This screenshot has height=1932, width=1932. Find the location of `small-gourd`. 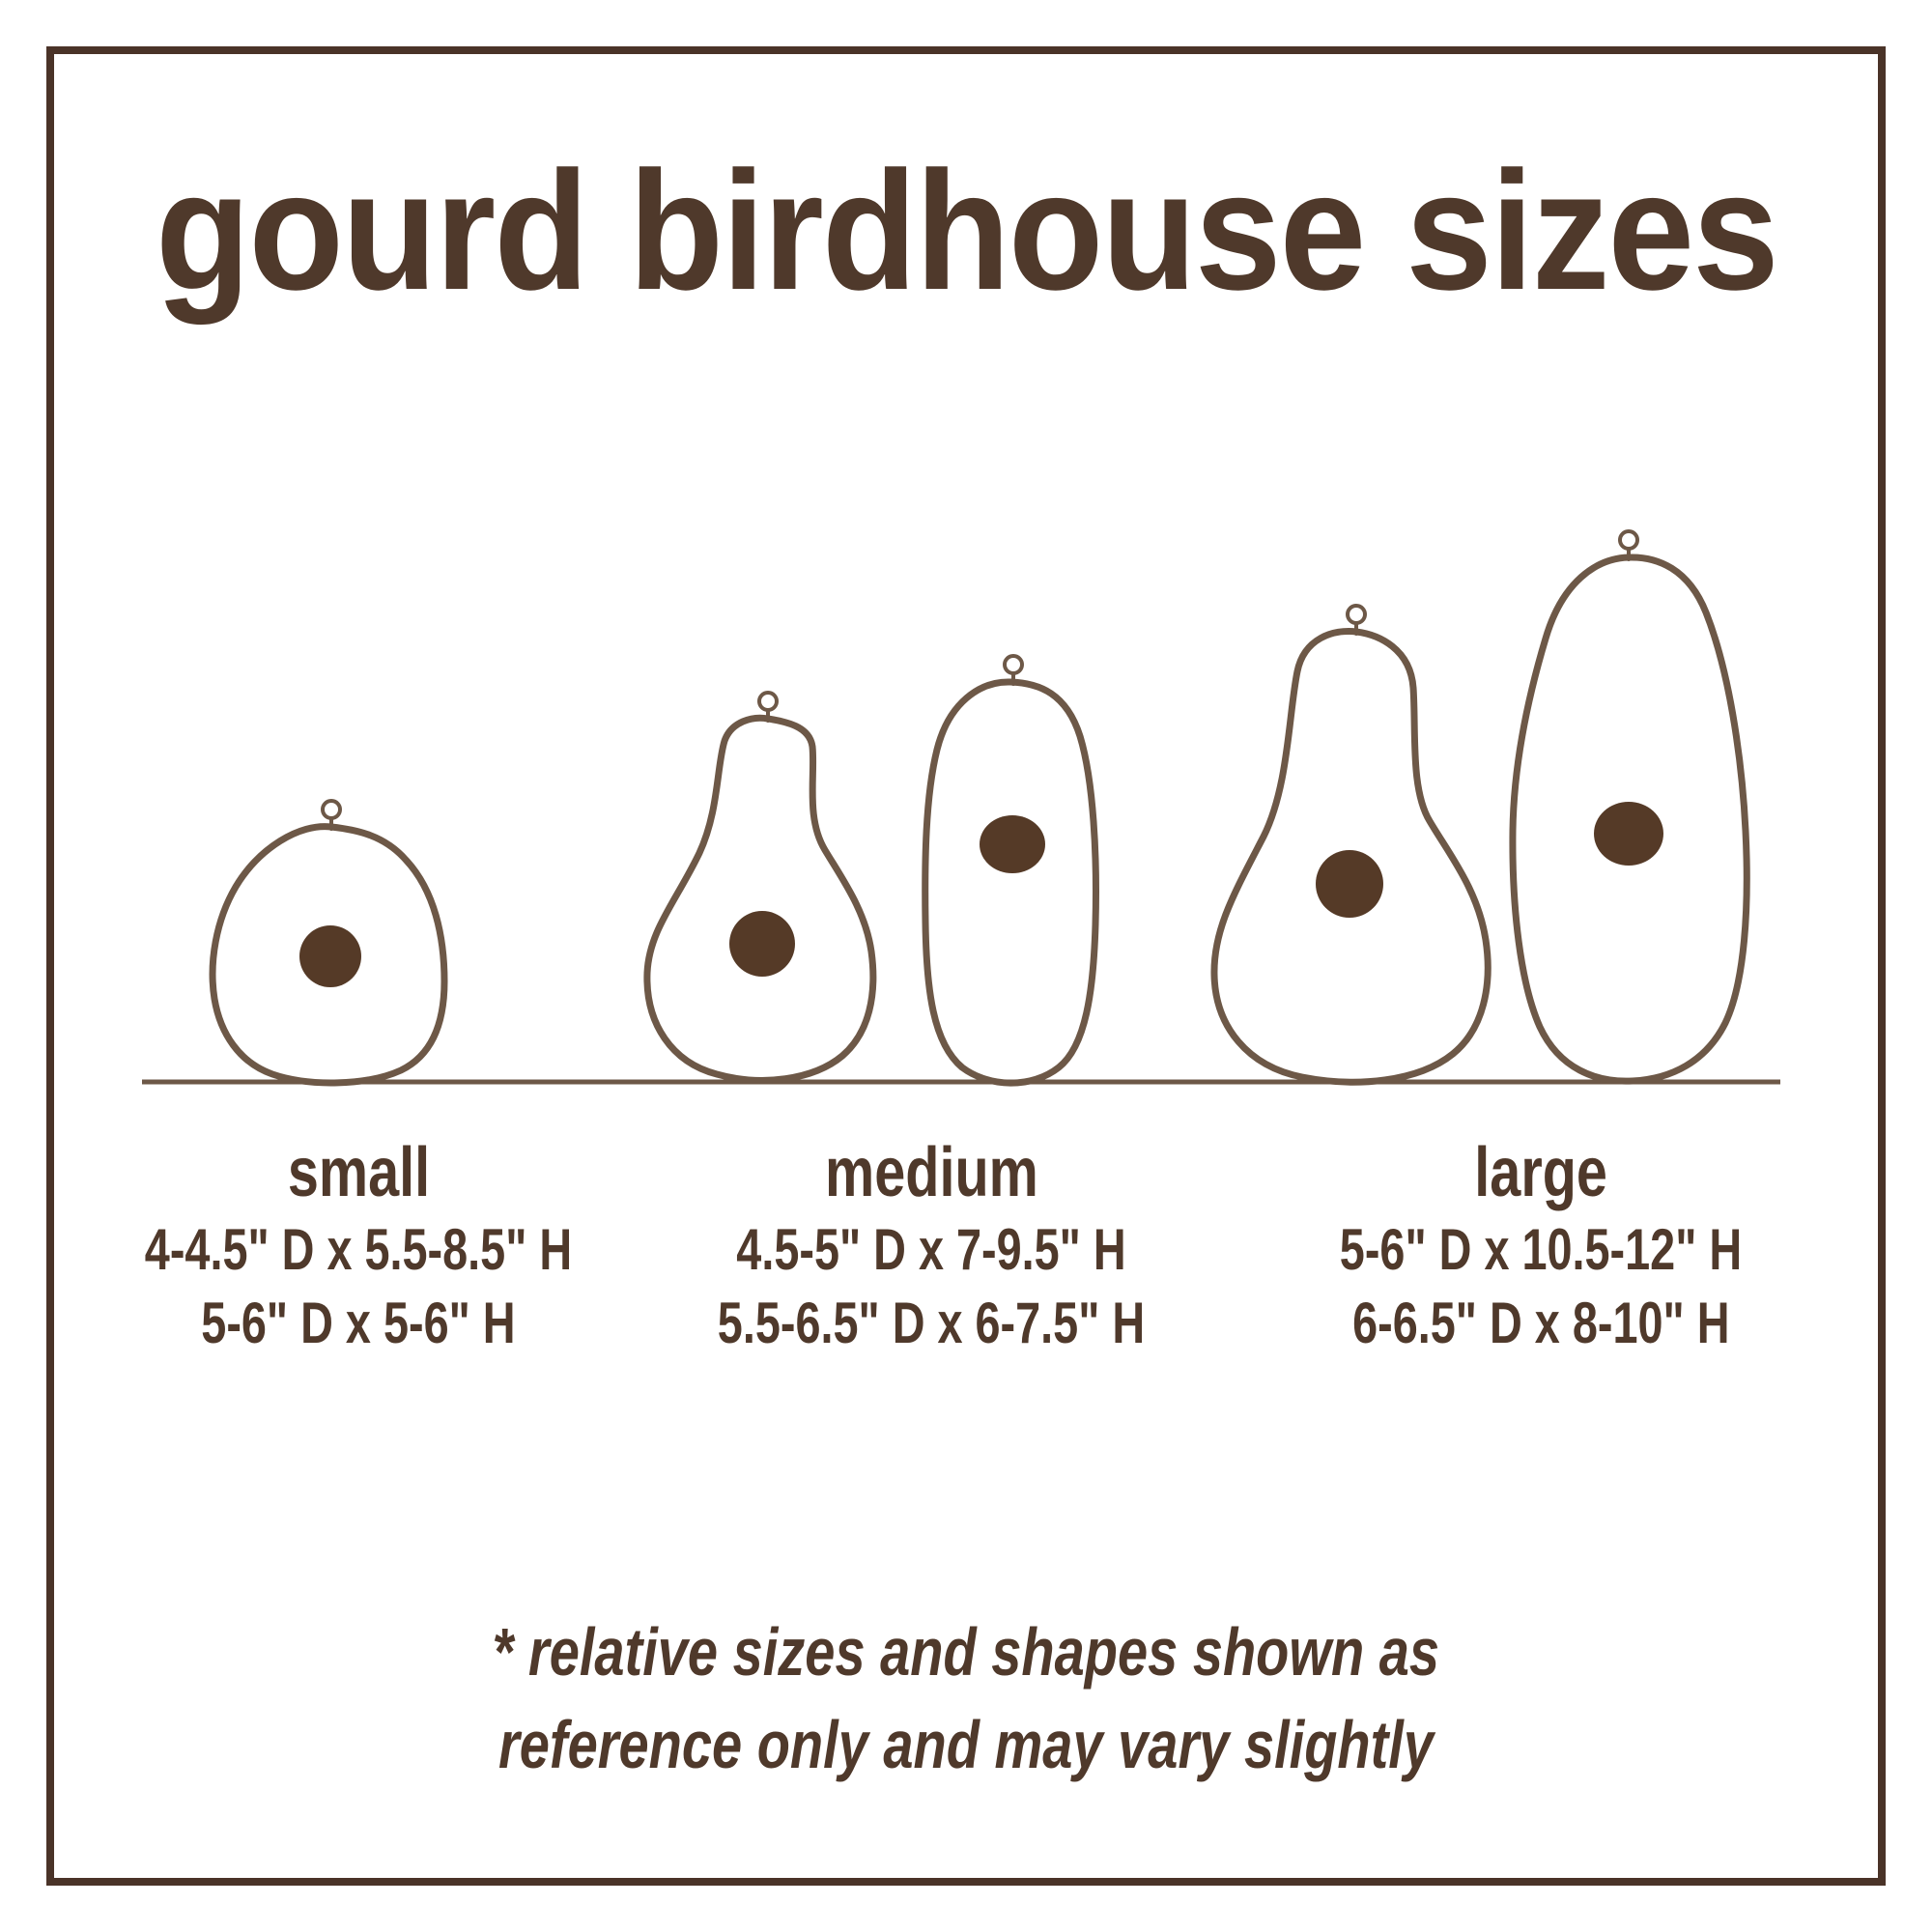

small-gourd is located at coordinates (328, 943).